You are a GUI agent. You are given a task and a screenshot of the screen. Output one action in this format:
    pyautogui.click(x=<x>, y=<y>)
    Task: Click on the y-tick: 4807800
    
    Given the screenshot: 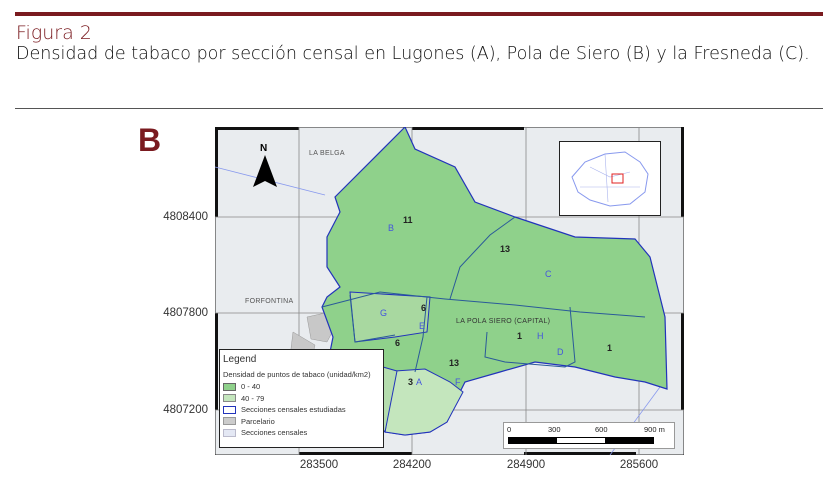 What is the action you would take?
    pyautogui.click(x=185, y=313)
    